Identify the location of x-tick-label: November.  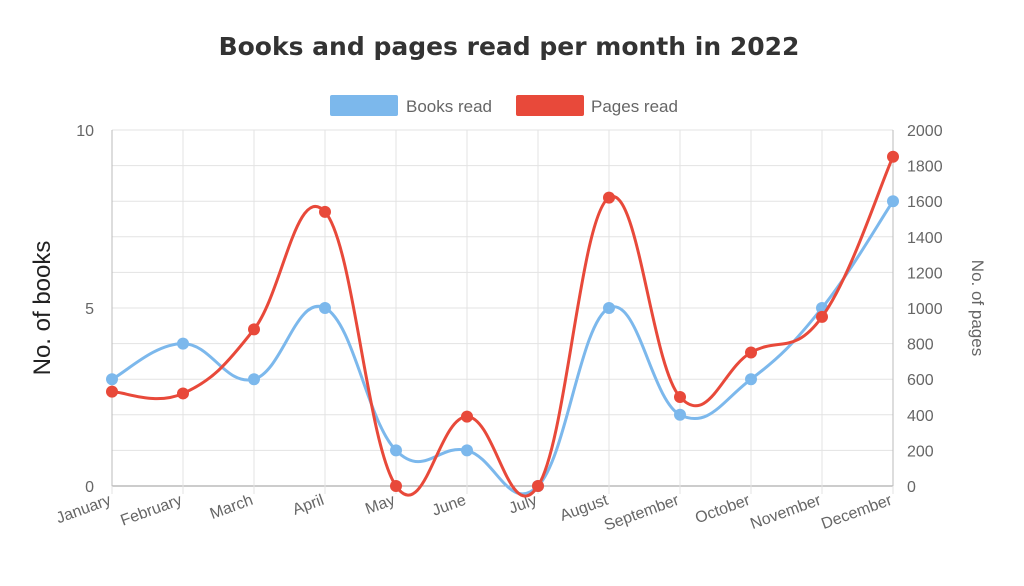
(786, 512).